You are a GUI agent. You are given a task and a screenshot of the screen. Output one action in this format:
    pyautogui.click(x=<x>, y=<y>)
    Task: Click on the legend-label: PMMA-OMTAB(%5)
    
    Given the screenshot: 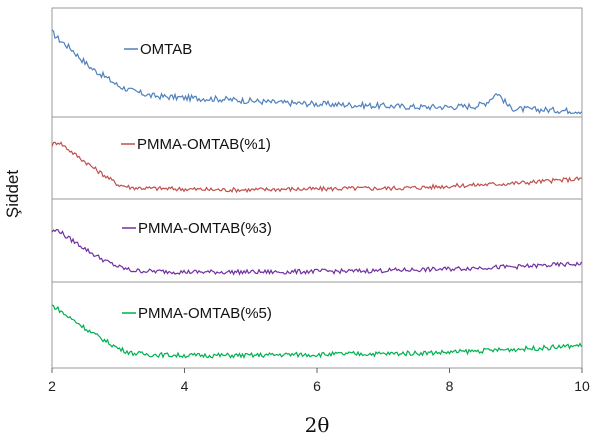 What is the action you would take?
    pyautogui.click(x=205, y=313)
    